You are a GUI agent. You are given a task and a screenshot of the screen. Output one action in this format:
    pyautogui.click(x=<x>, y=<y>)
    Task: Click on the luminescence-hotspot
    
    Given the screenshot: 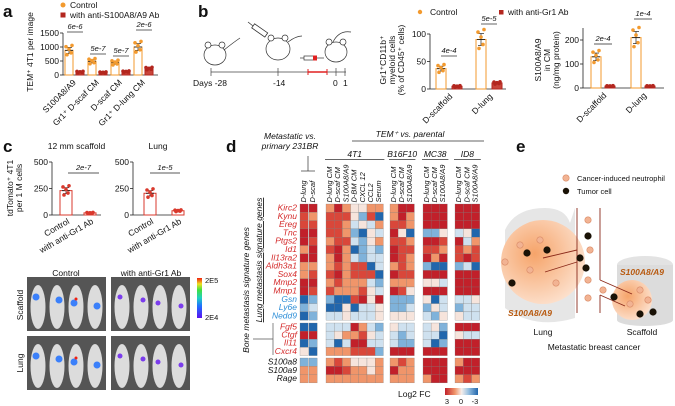 What is the action you would take?
    pyautogui.click(x=76, y=299)
    